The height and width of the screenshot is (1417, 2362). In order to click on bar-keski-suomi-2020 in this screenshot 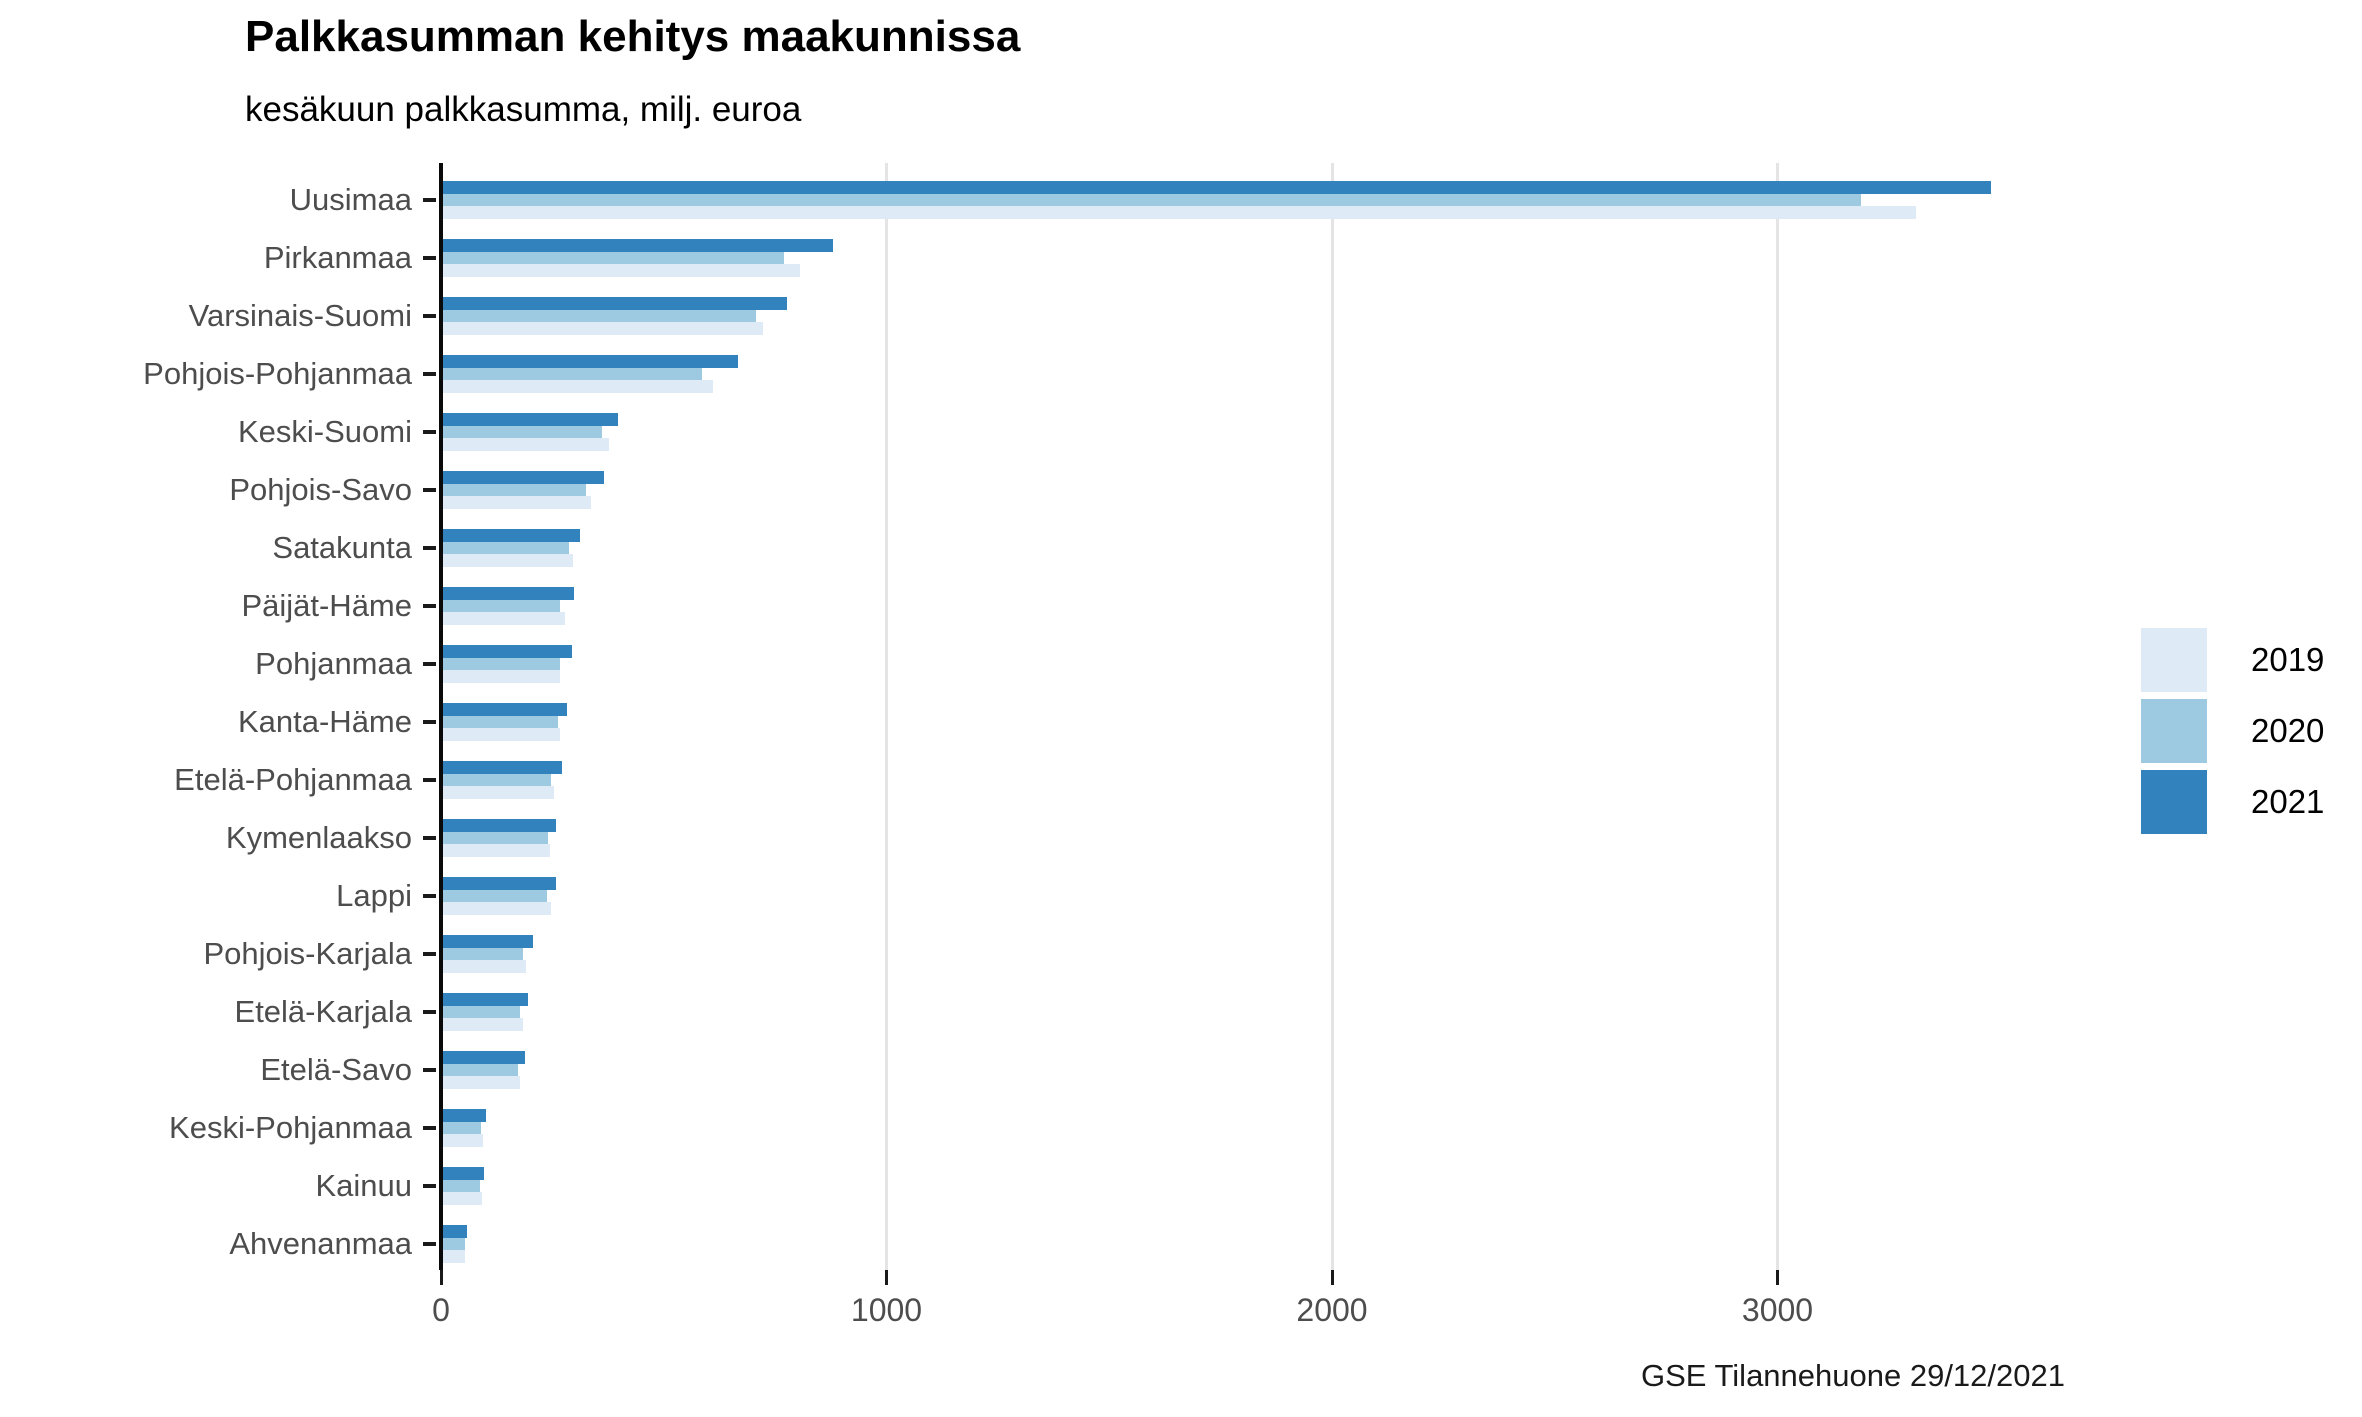, I will do `click(521, 432)`.